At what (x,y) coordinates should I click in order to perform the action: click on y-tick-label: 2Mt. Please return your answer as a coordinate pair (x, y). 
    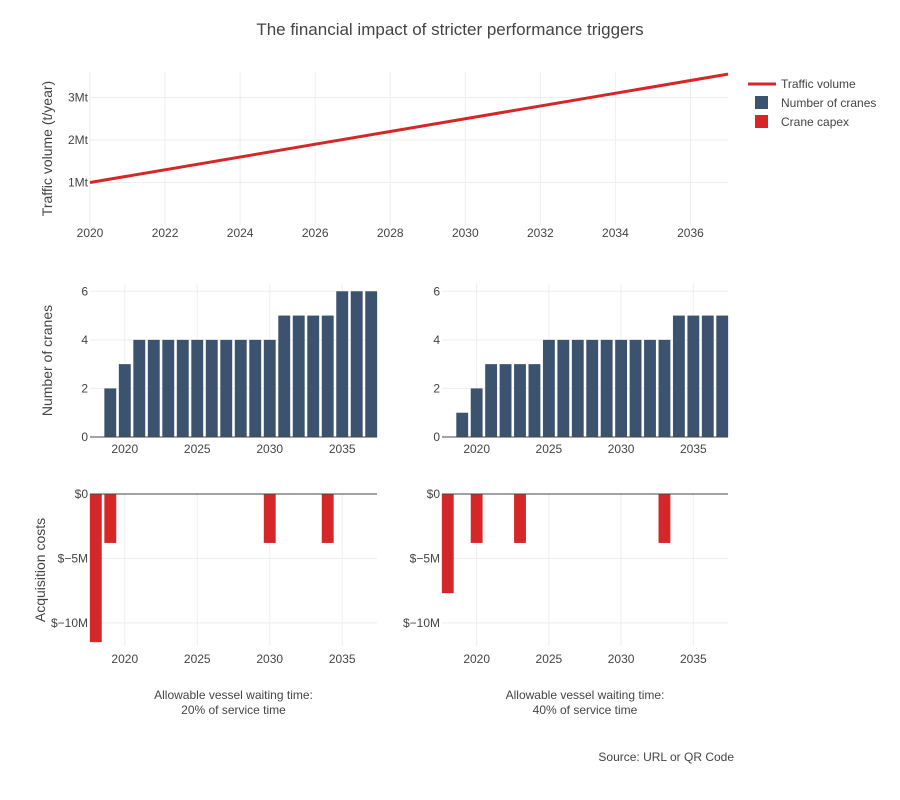
    Looking at the image, I should click on (78, 140).